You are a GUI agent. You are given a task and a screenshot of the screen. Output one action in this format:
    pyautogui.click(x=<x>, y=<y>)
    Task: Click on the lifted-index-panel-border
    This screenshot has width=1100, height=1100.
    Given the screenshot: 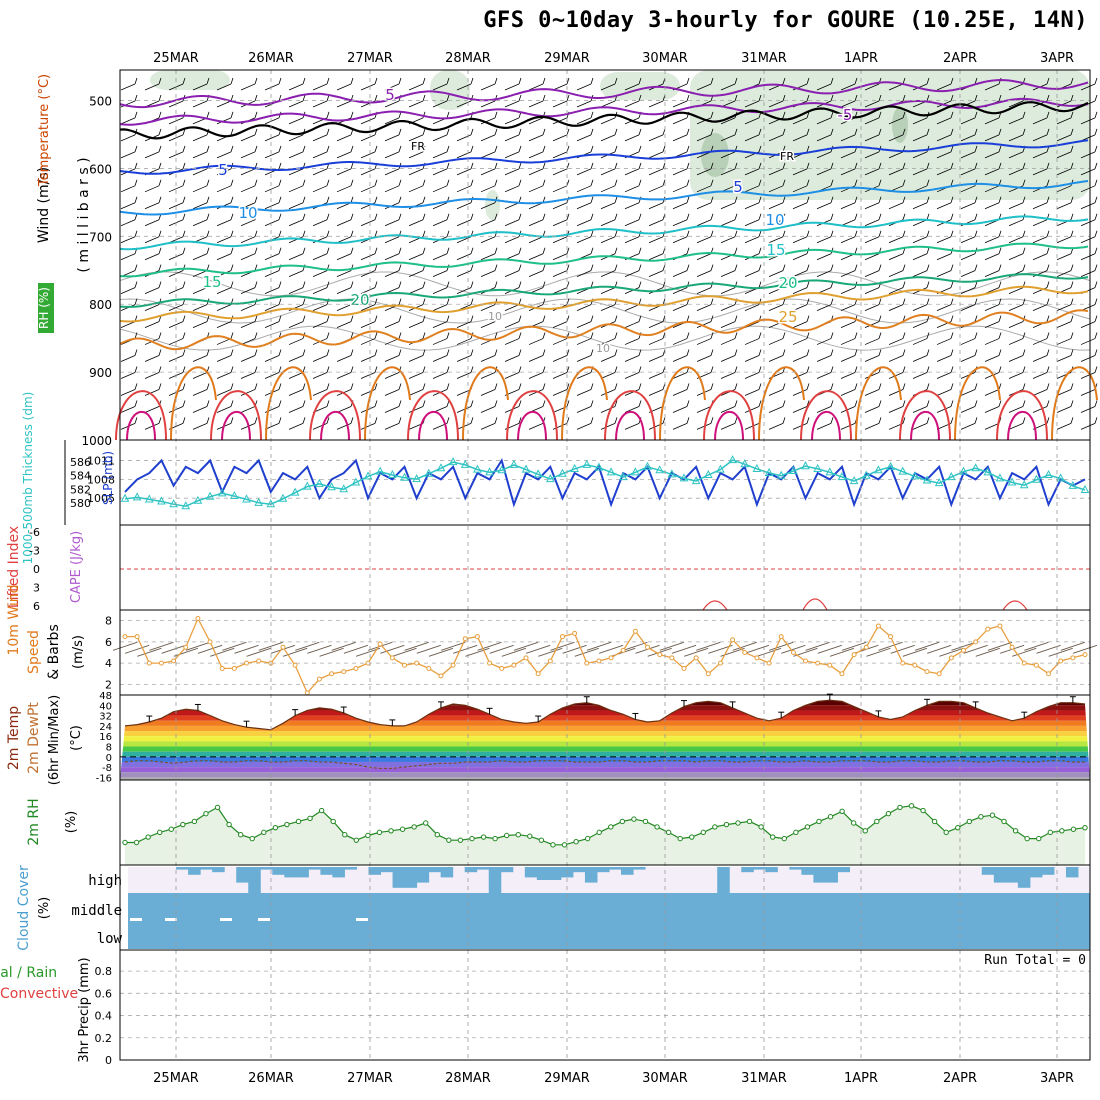 What is the action you would take?
    pyautogui.click(x=605, y=567)
    